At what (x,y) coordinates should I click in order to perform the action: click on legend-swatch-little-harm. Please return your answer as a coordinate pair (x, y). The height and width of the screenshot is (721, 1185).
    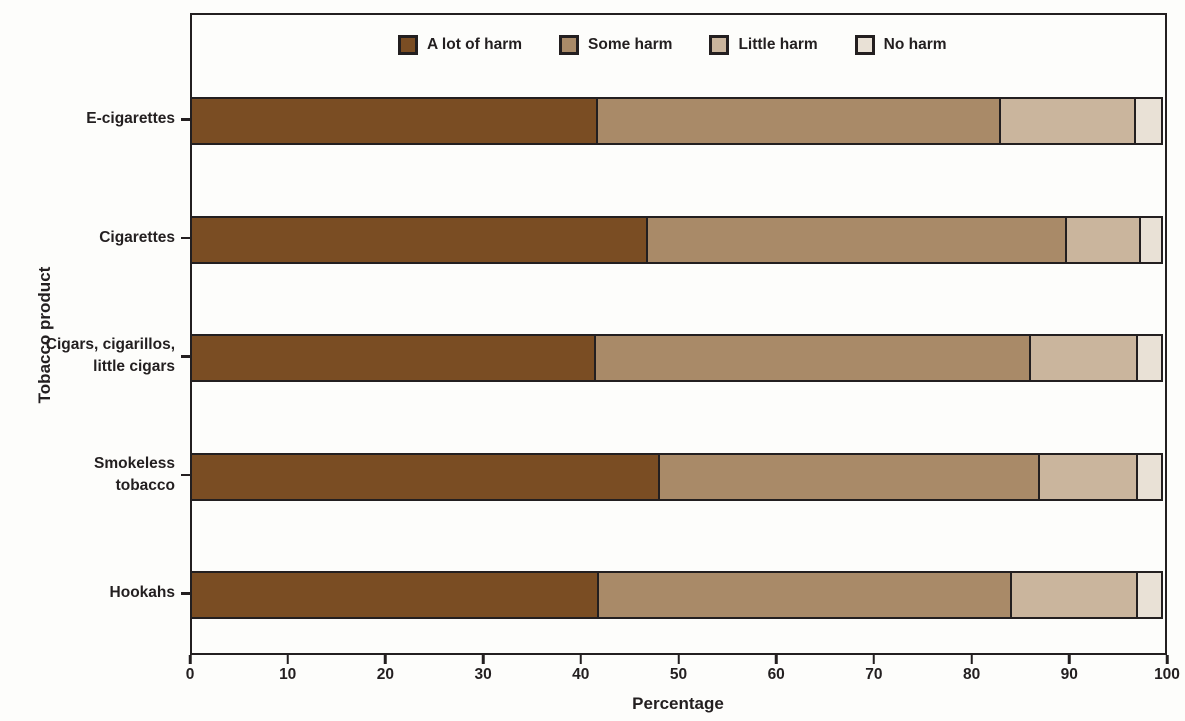
    Looking at the image, I should click on (719, 45).